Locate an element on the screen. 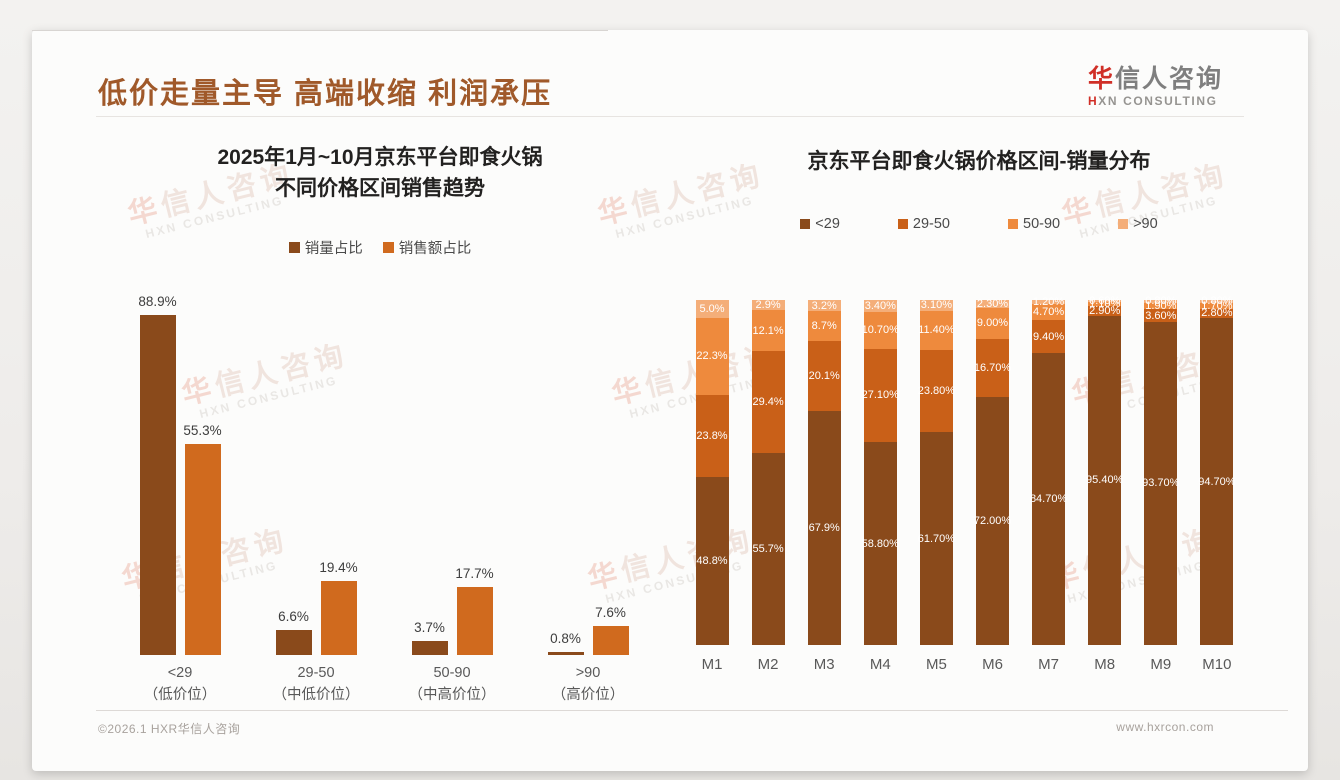 The width and height of the screenshot is (1340, 780). right-chart-legend: <29 29-50 50-90 >90 is located at coordinates (979, 224).